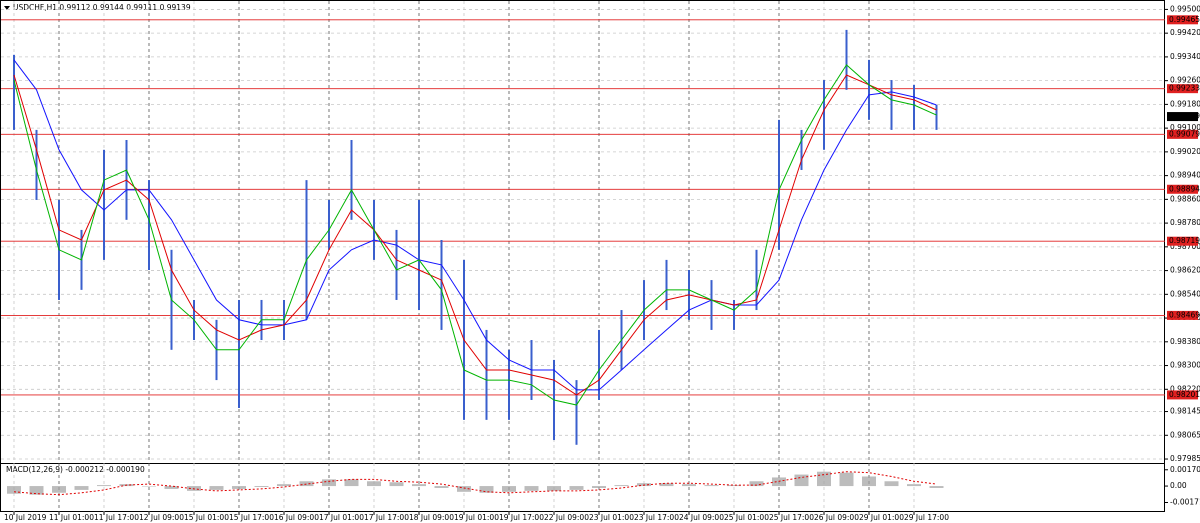  What do you see at coordinates (836, 517) in the screenshot?
I see `x-tick-label: 26 Jul 09:00` at bounding box center [836, 517].